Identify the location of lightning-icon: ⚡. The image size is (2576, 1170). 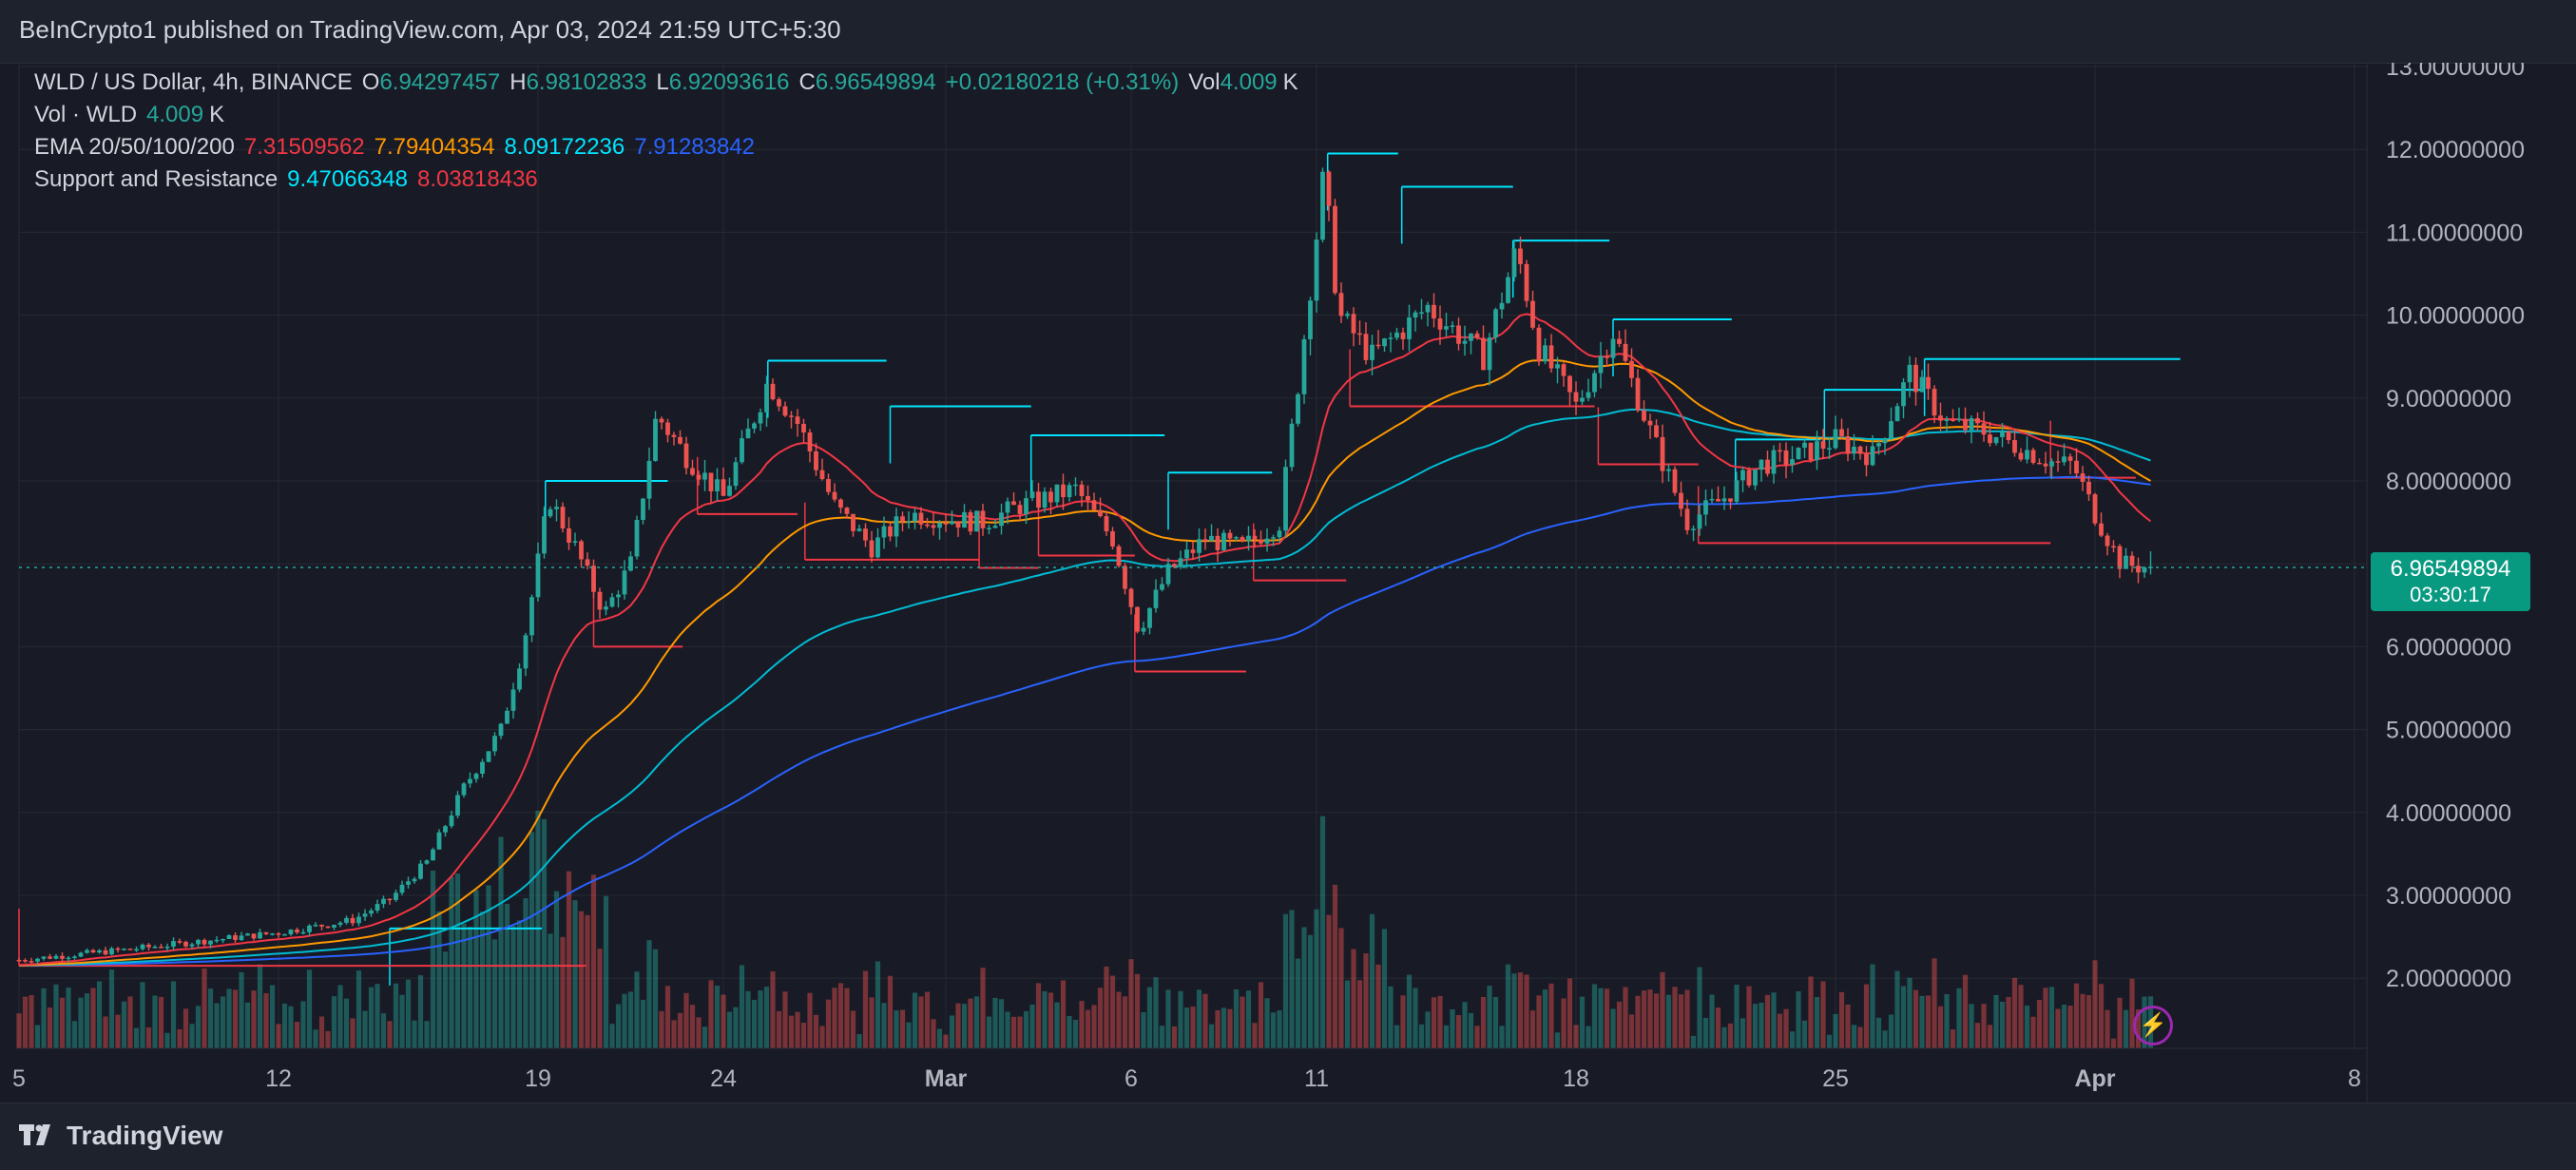
(2153, 1025).